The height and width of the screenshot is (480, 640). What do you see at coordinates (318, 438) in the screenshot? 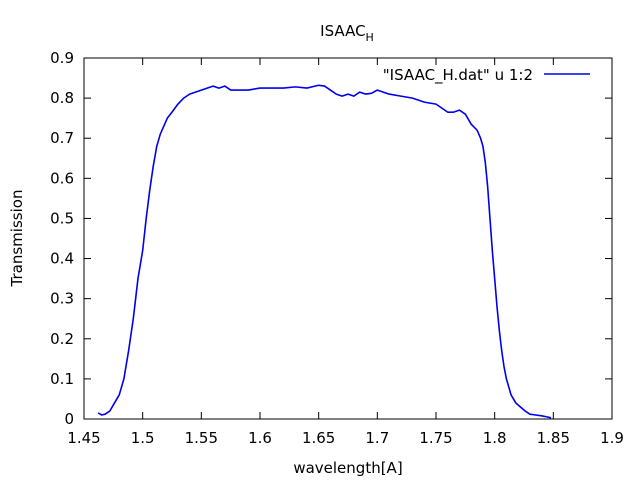
I see `x-tick-label: 1.65` at bounding box center [318, 438].